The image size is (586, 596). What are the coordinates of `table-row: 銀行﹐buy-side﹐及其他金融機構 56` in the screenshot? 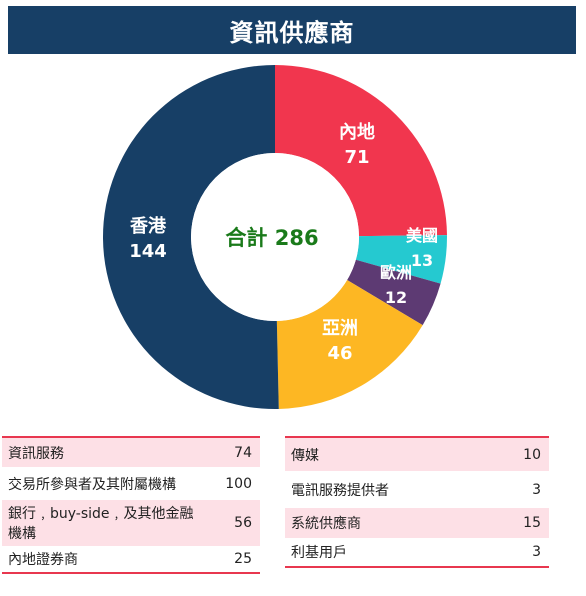 It's located at (131, 523).